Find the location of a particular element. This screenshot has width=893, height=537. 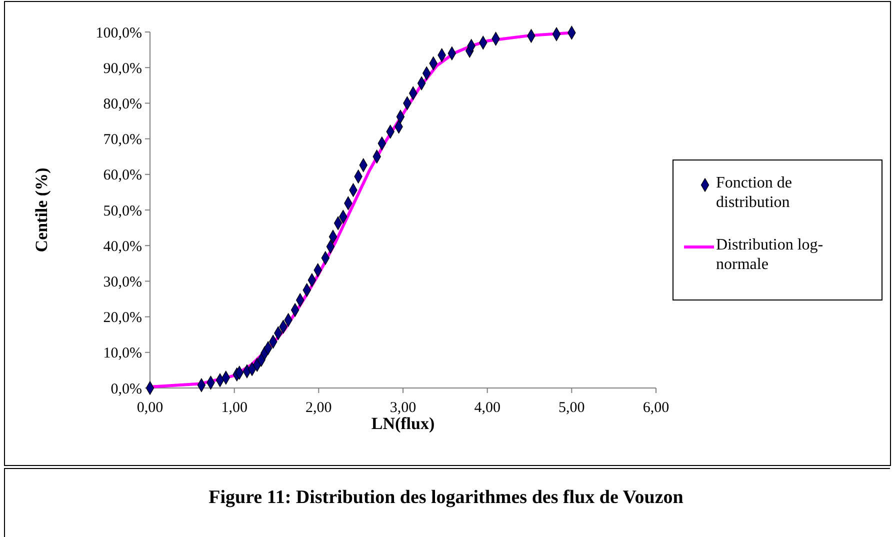

y-tick-label: 0,0% is located at coordinates (126, 389).